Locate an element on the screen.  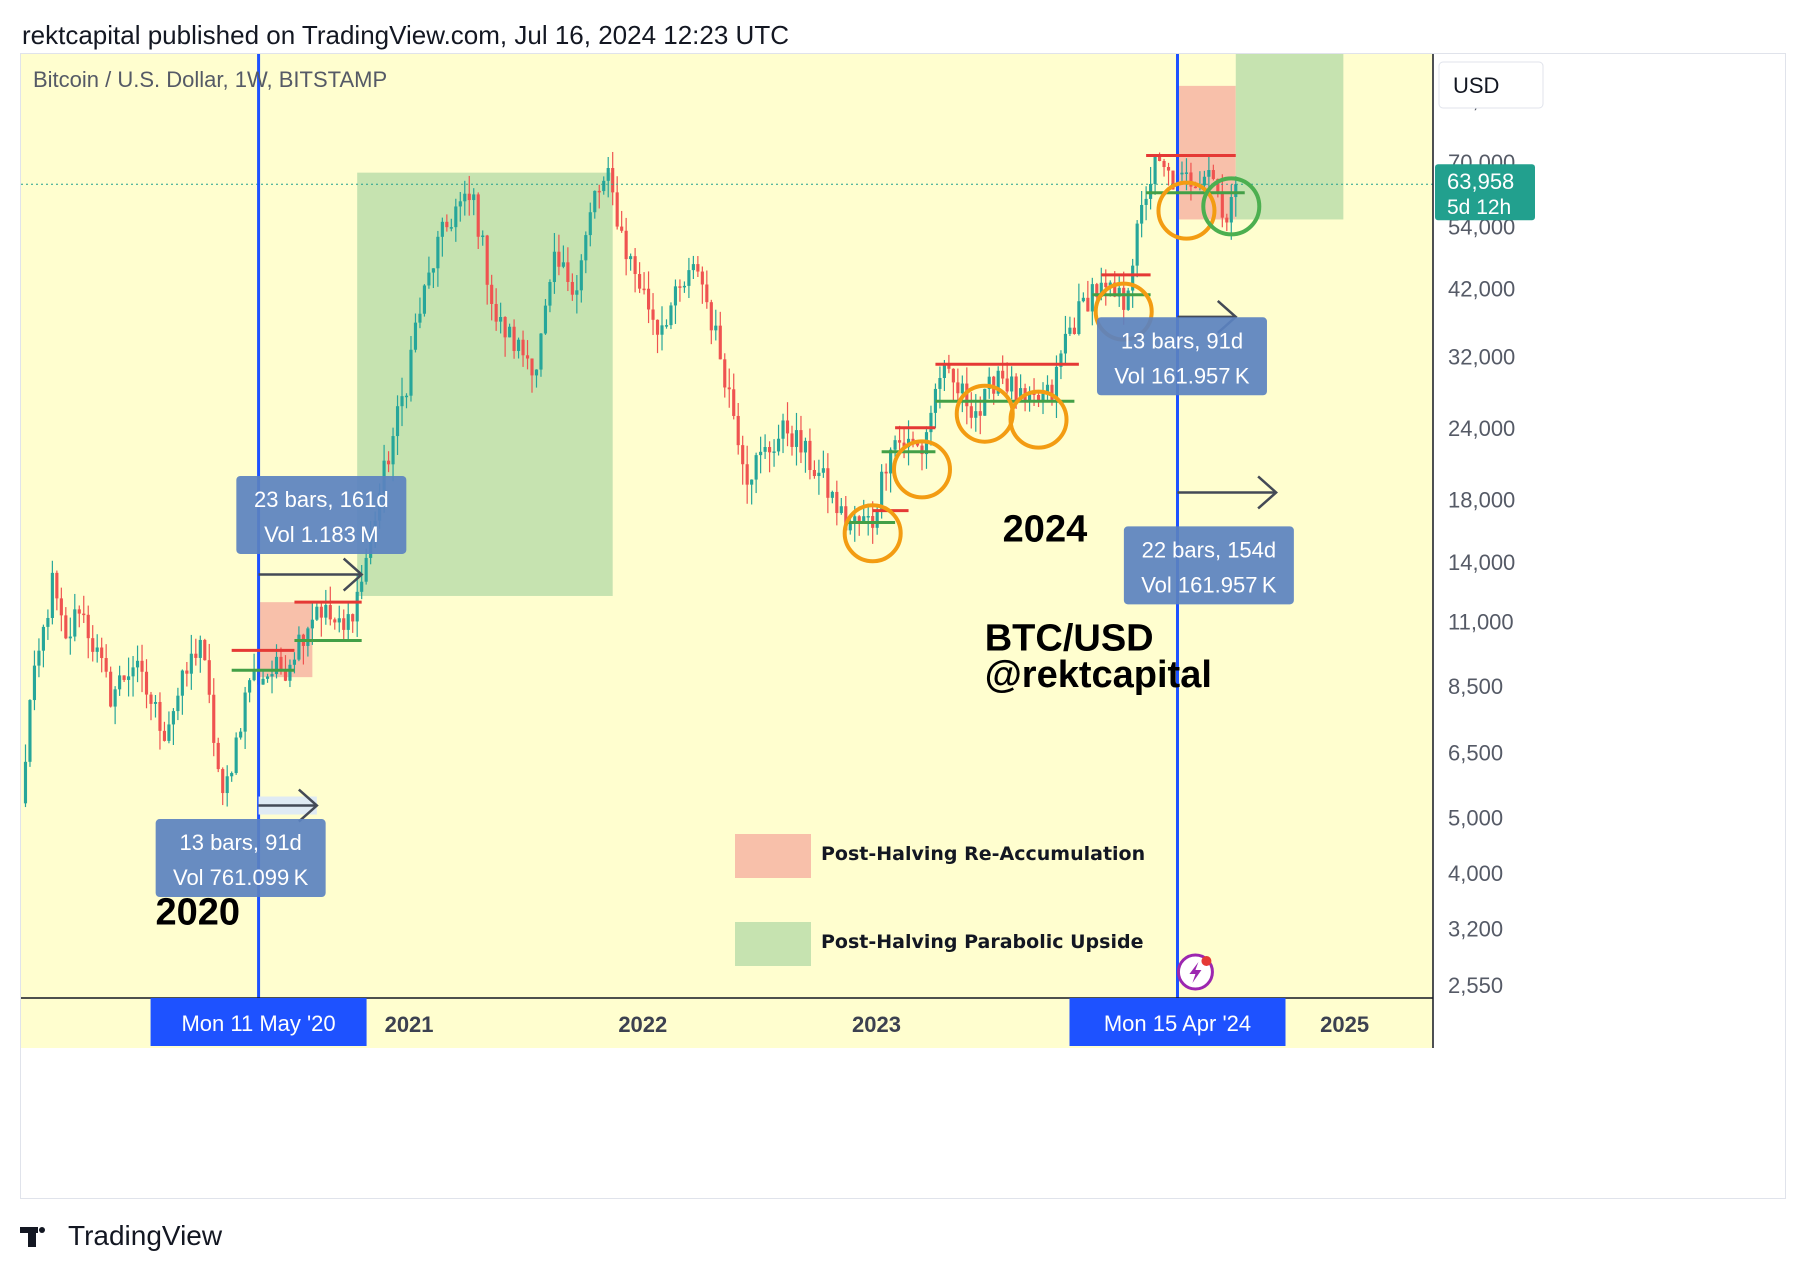
annotation-0: 2020 is located at coordinates (197, 913).